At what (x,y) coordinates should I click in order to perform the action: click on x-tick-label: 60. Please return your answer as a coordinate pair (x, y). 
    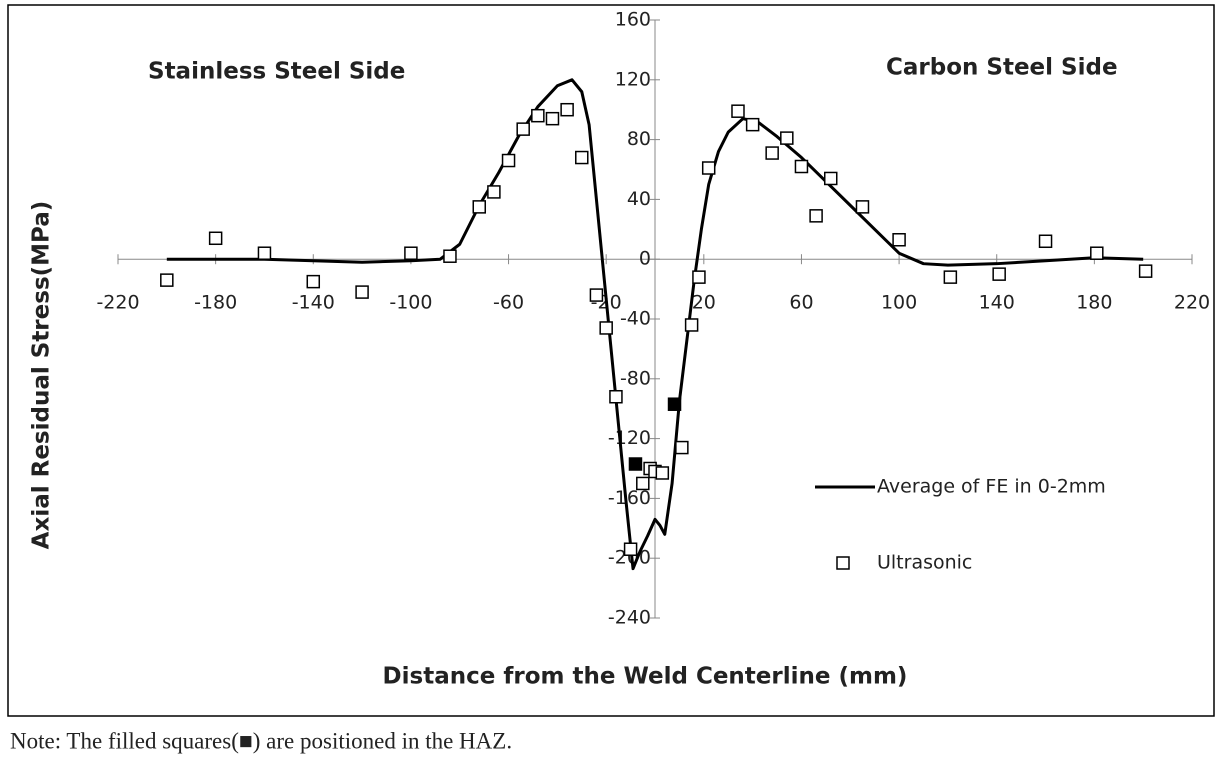
    Looking at the image, I should click on (801, 303).